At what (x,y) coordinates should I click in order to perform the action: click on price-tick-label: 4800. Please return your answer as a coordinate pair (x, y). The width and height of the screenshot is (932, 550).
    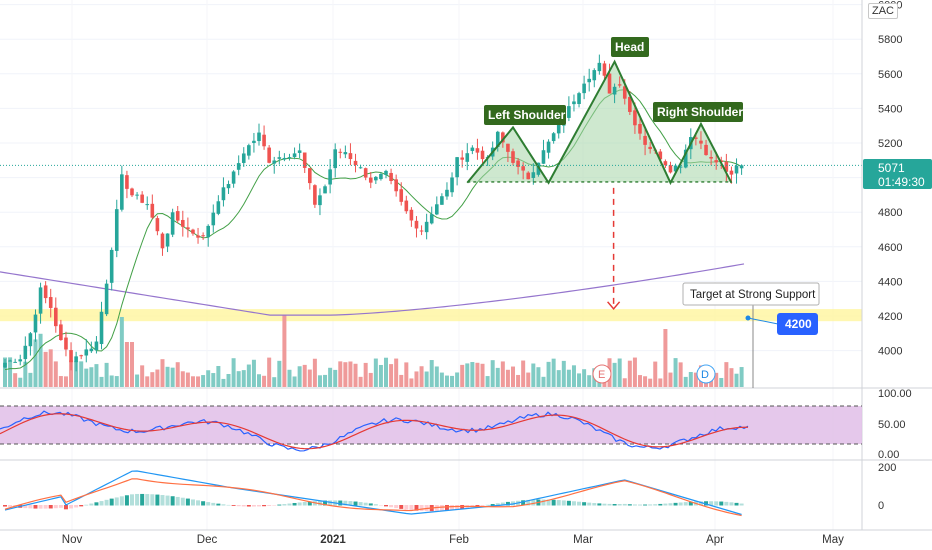
    Looking at the image, I should click on (890, 213).